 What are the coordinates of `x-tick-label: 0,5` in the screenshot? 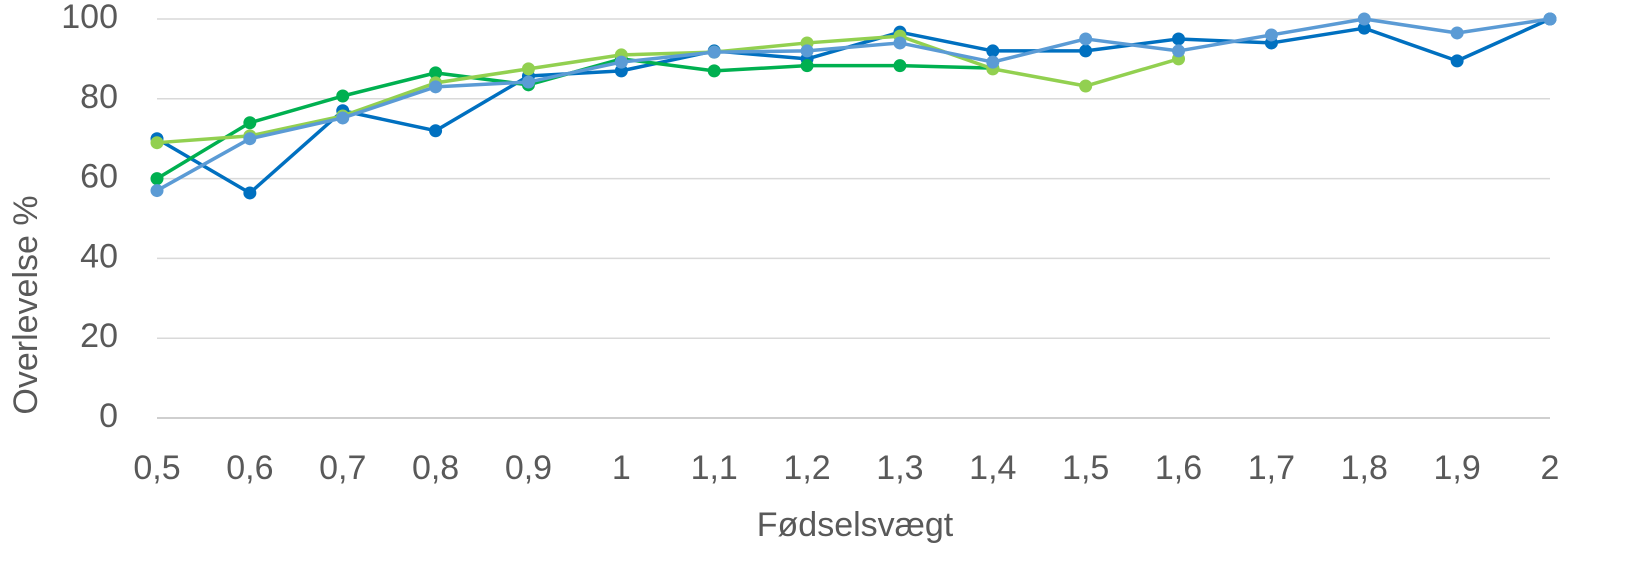 It's located at (156, 468).